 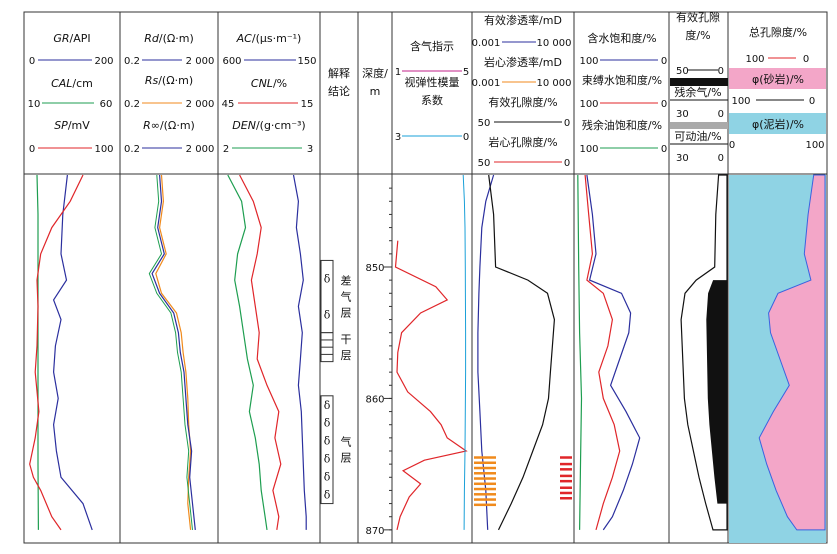 What do you see at coordinates (306, 61) in the screenshot?
I see `ac-max: 150` at bounding box center [306, 61].